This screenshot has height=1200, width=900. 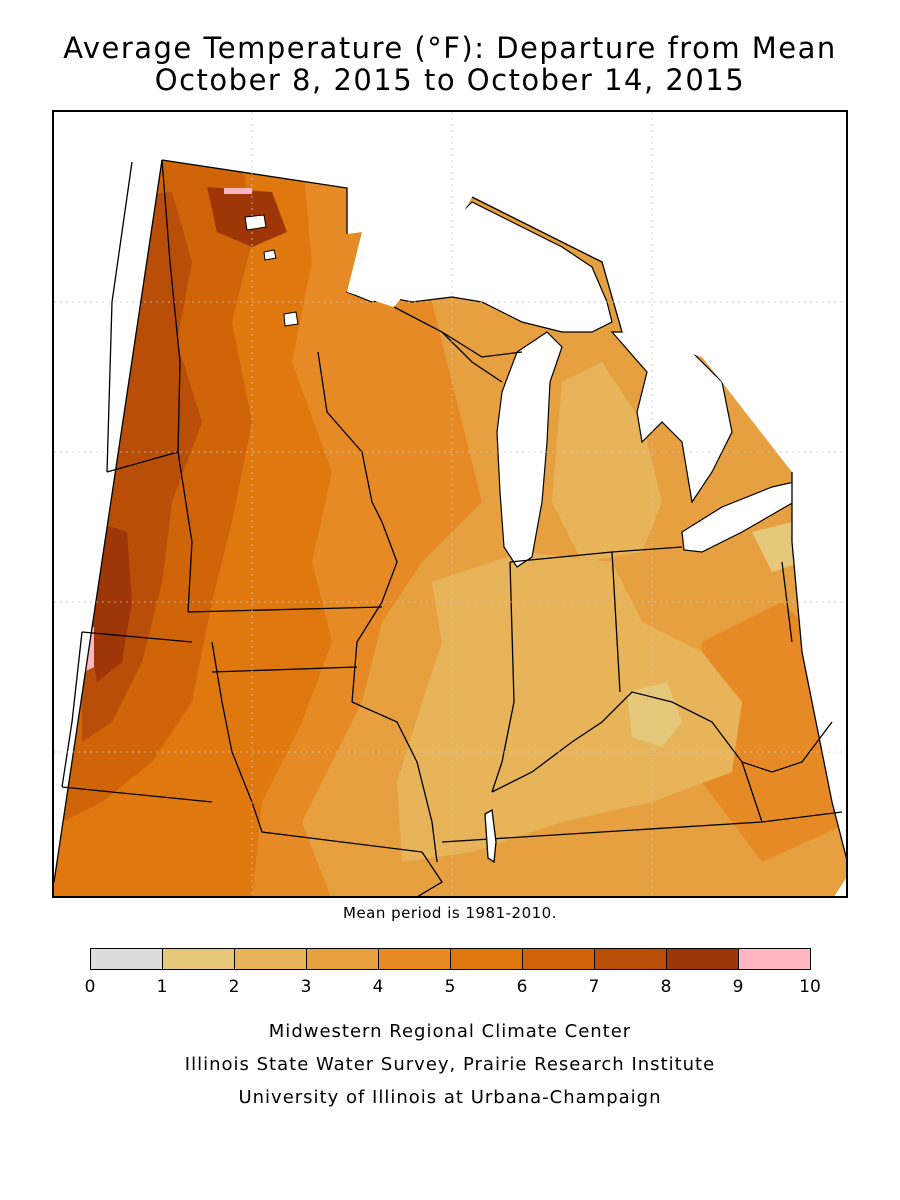 What do you see at coordinates (337, 827) in the screenshot?
I see `border-ks-mo` at bounding box center [337, 827].